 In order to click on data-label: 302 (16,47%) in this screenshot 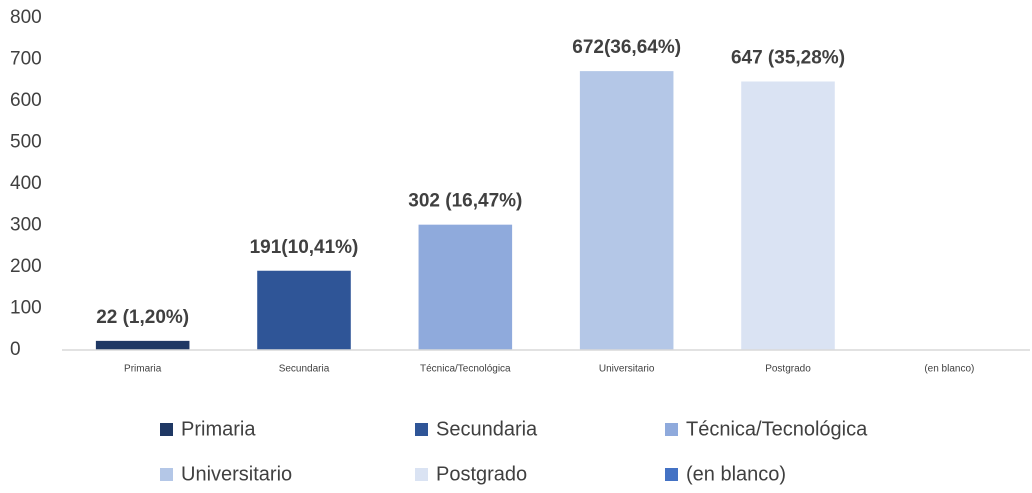, I will do `click(465, 201)`.